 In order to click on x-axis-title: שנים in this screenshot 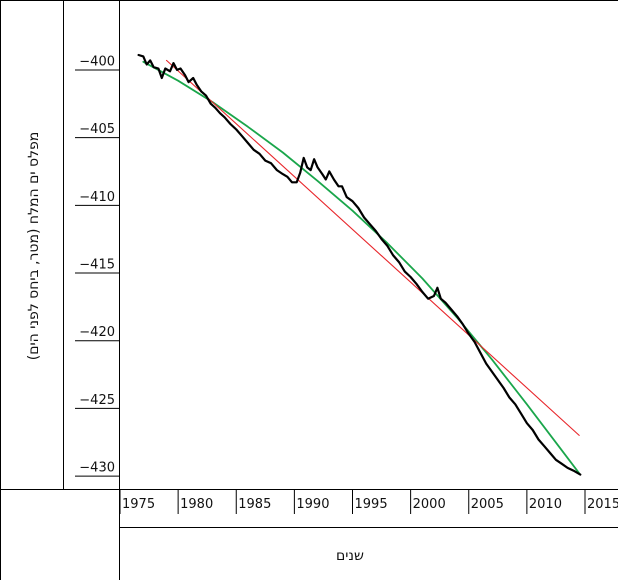, I will do `click(350, 556)`.